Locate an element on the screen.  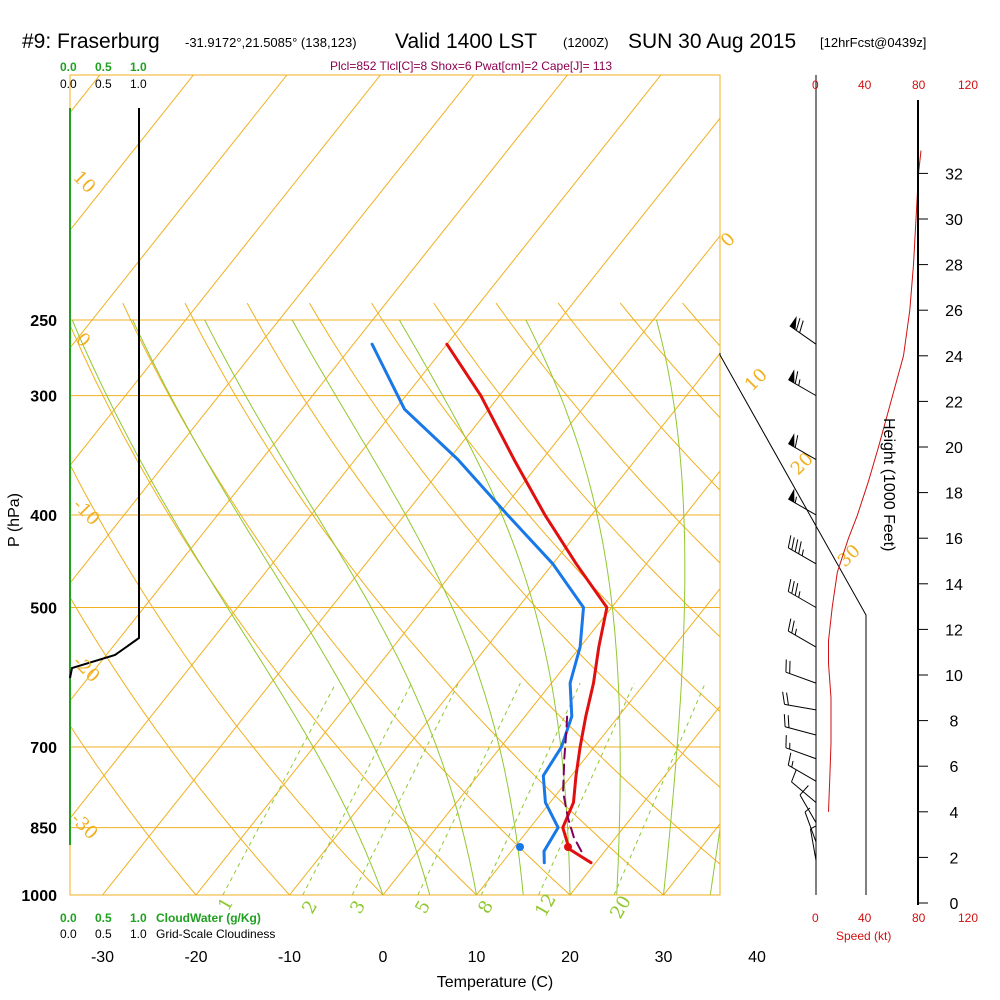
height-tick-label: 10 is located at coordinates (954, 676).